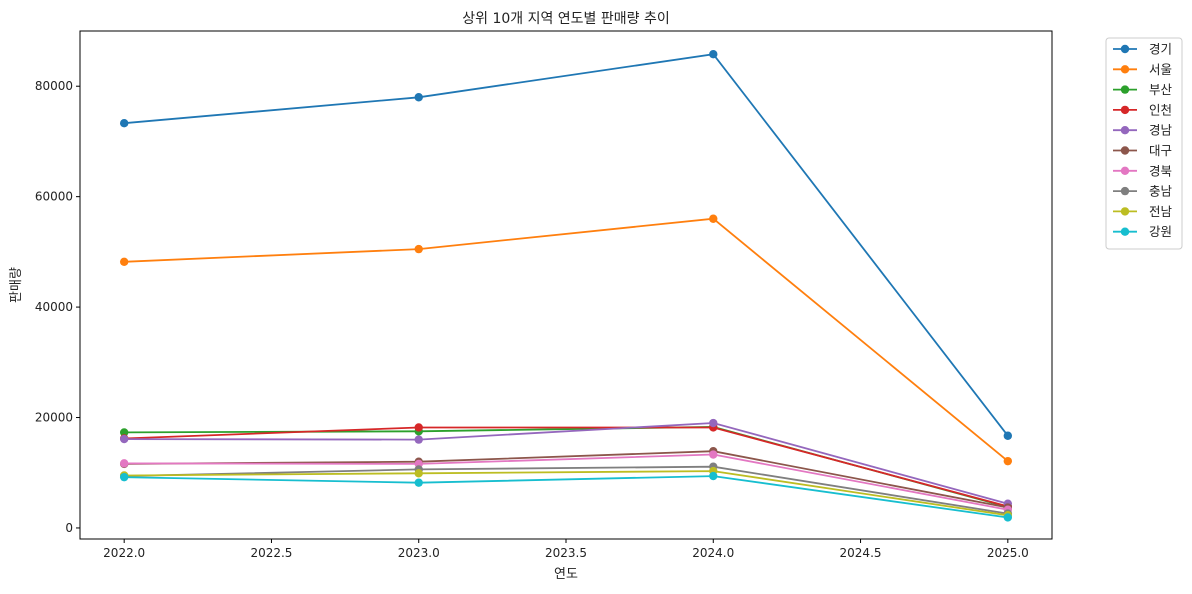 The width and height of the screenshot is (1192, 594). Describe the element at coordinates (16, 285) in the screenshot. I see `y-axis-label: 판매량` at that location.